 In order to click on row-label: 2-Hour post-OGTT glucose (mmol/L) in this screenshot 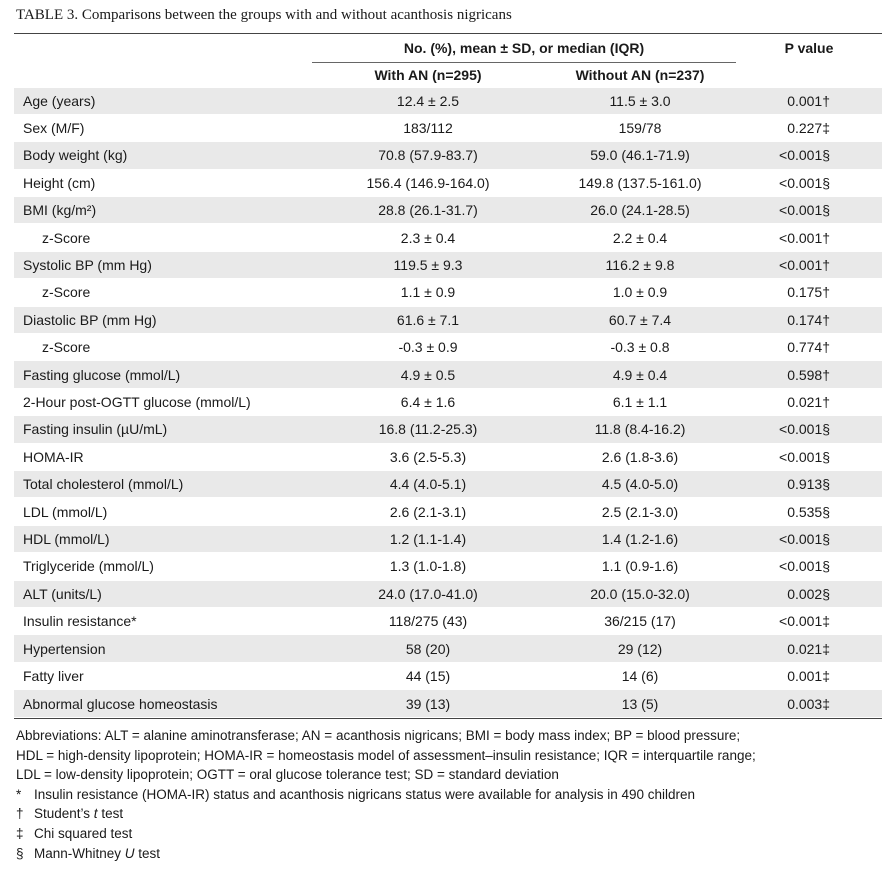, I will do `click(163, 401)`.